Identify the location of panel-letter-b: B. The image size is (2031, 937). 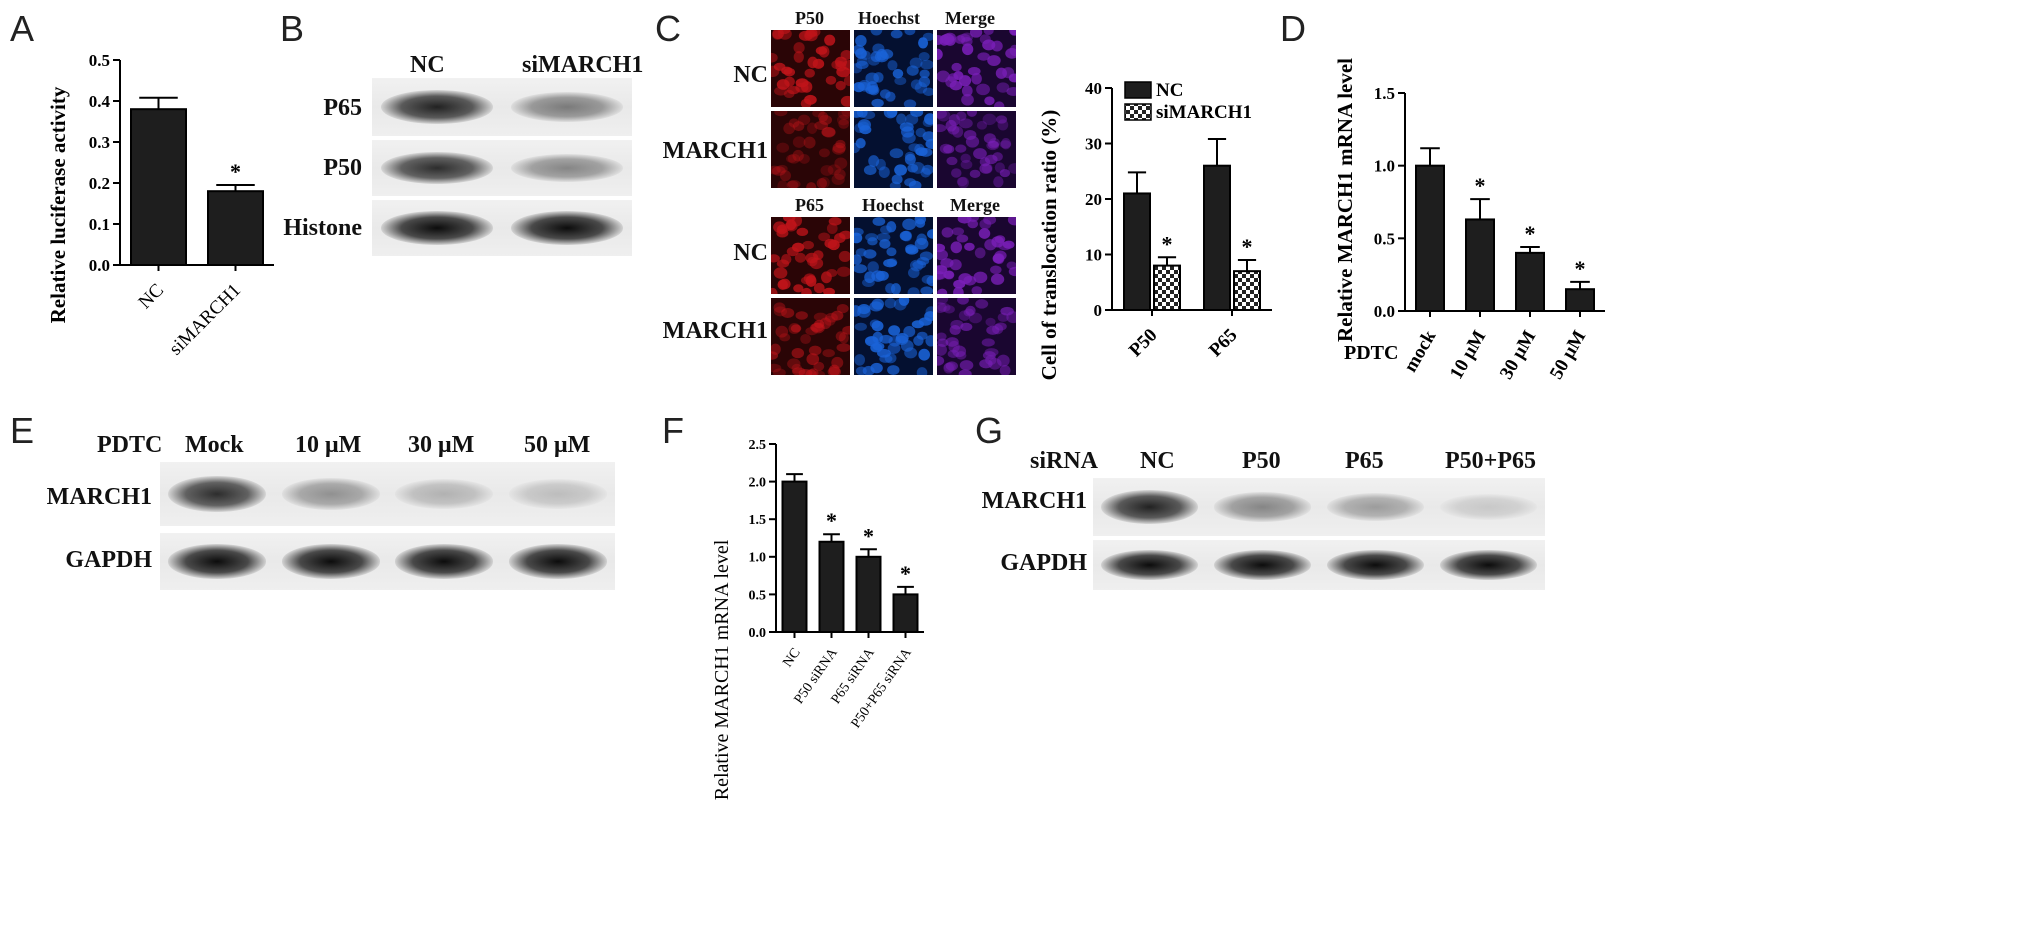
(292, 28).